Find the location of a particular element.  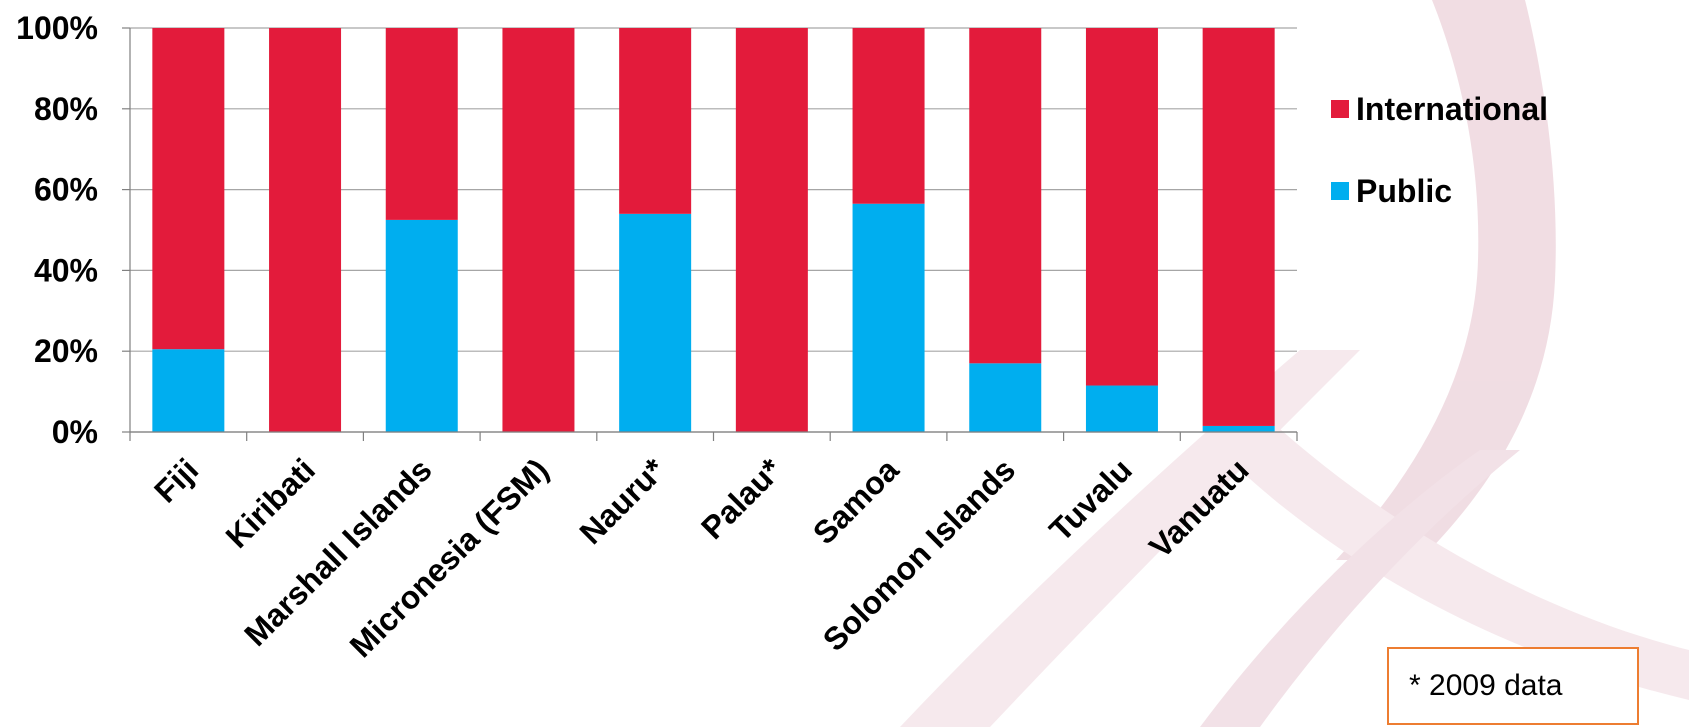

data-note-box: * 2009 data is located at coordinates (1513, 686).